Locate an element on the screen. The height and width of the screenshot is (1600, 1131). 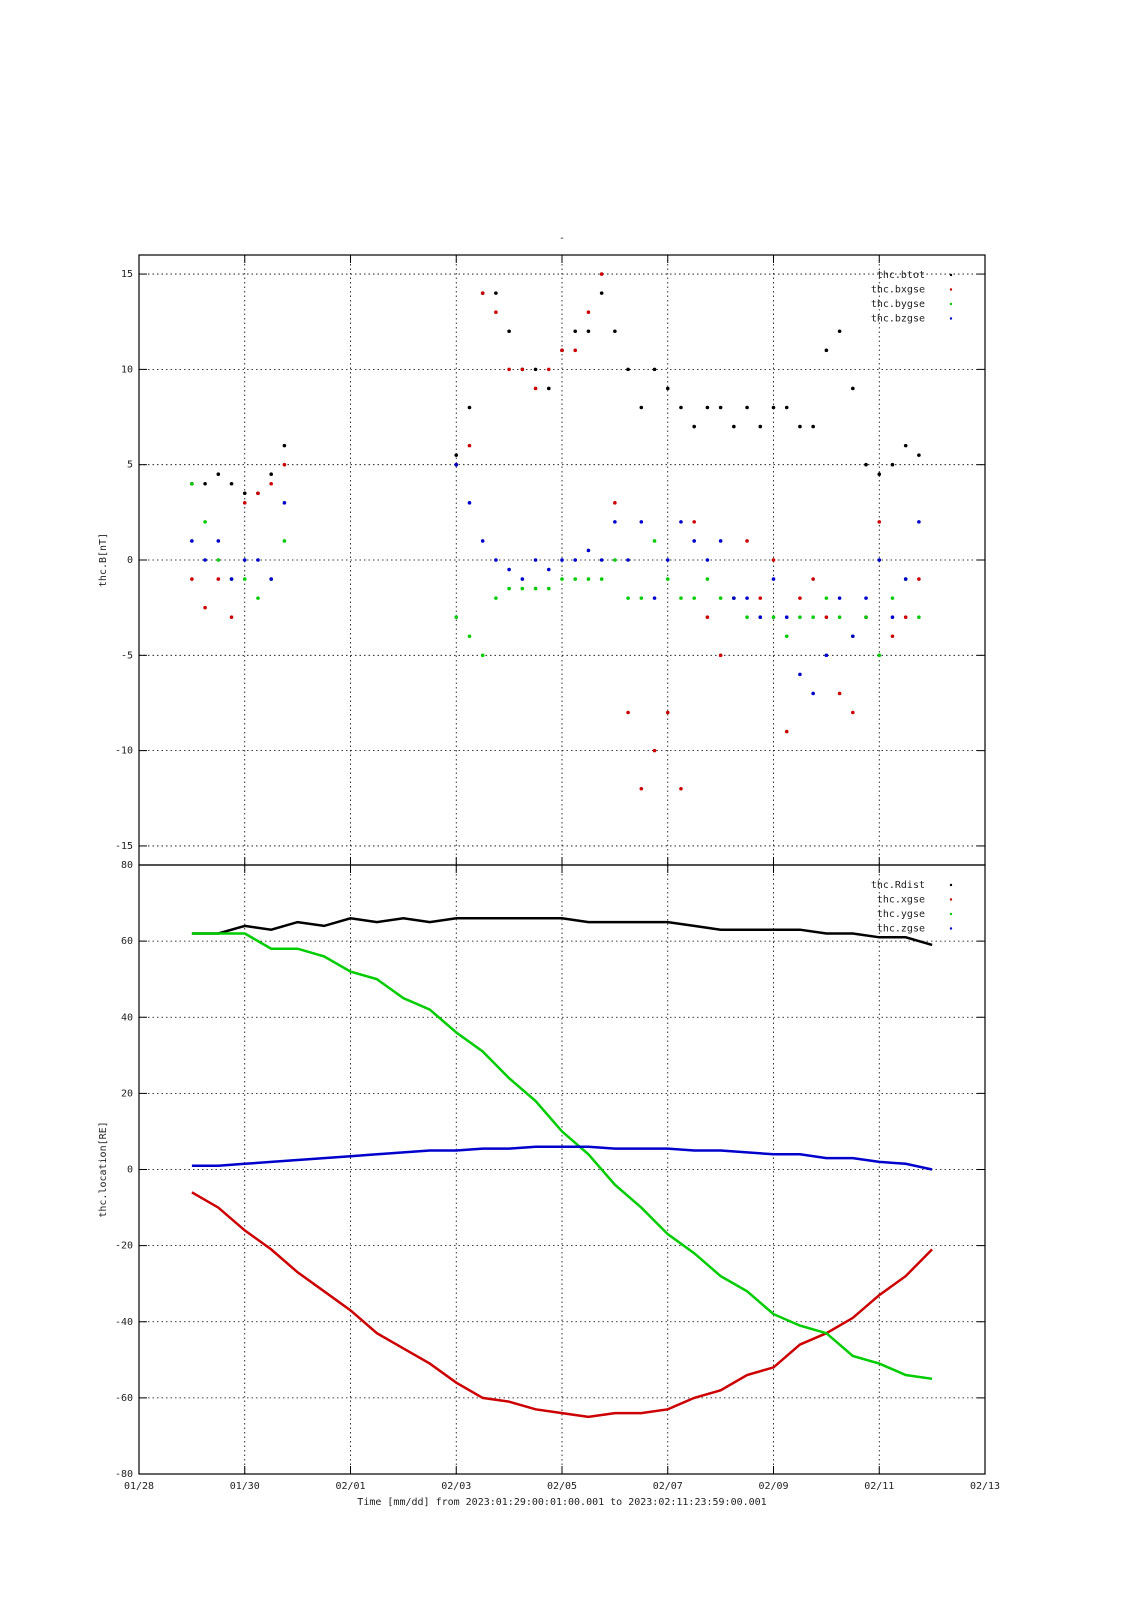
y-tick-label: 40 is located at coordinates (127, 1017).